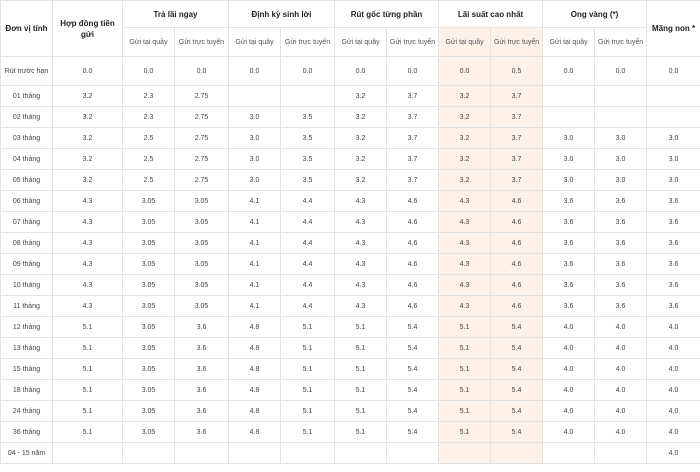  I want to click on term-label: 10 tháng, so click(26, 285).